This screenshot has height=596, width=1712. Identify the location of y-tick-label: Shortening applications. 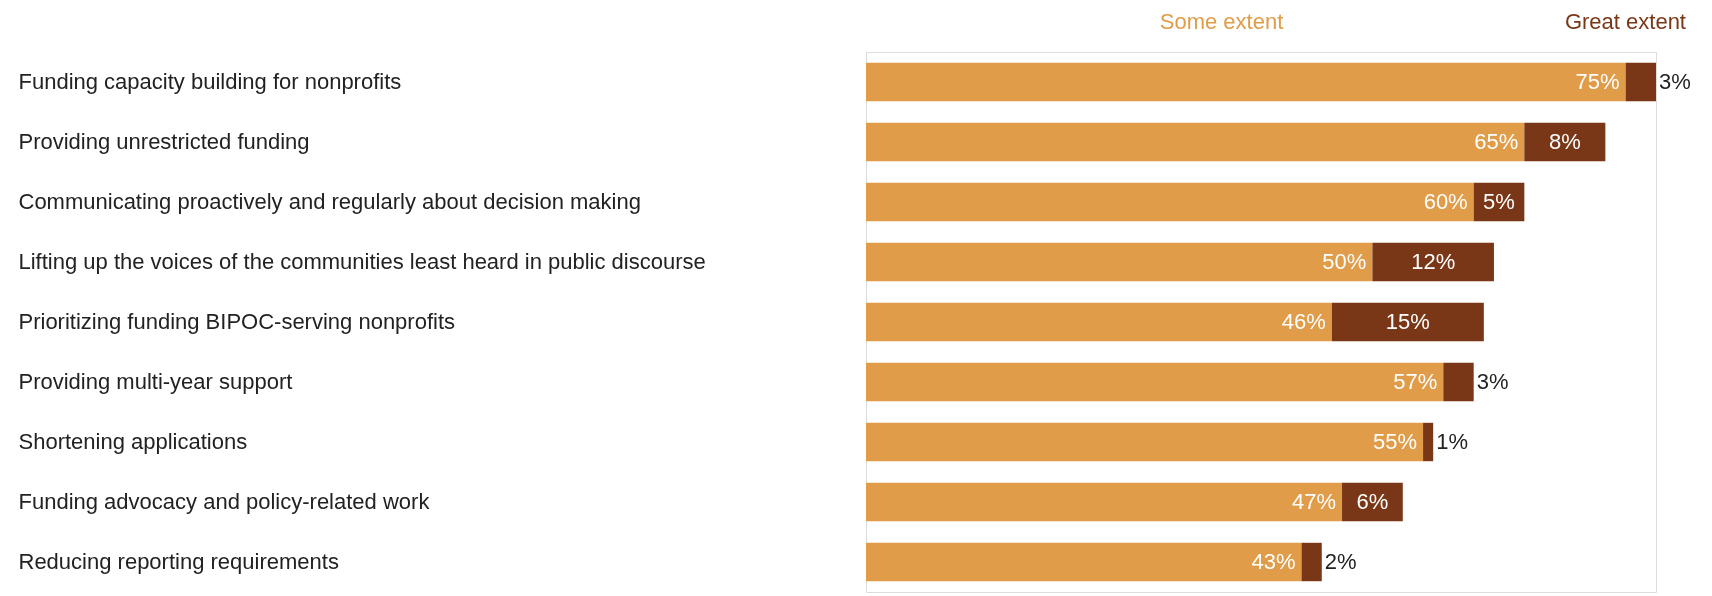
(133, 441).